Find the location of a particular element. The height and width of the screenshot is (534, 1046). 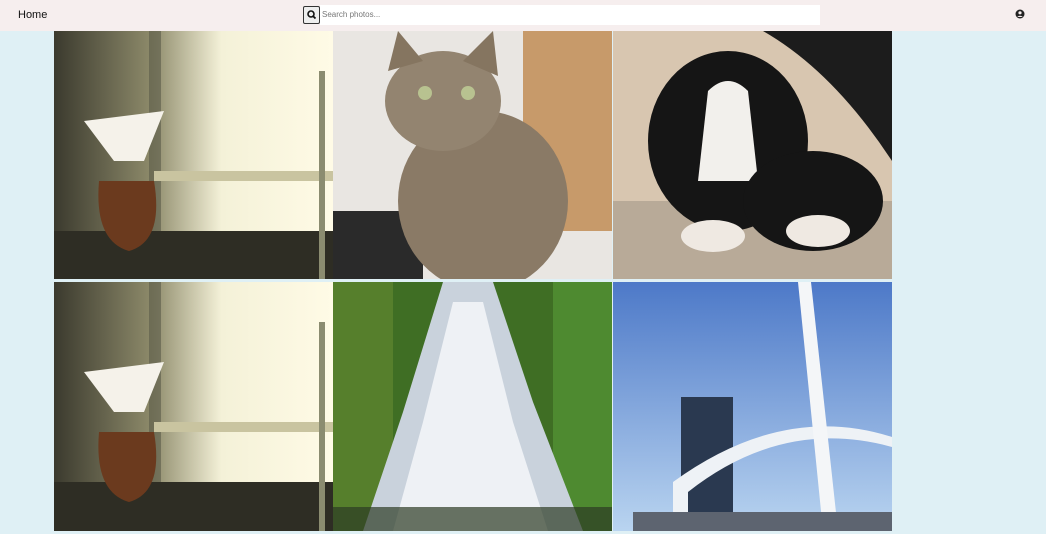

search-icon is located at coordinates (312, 15).